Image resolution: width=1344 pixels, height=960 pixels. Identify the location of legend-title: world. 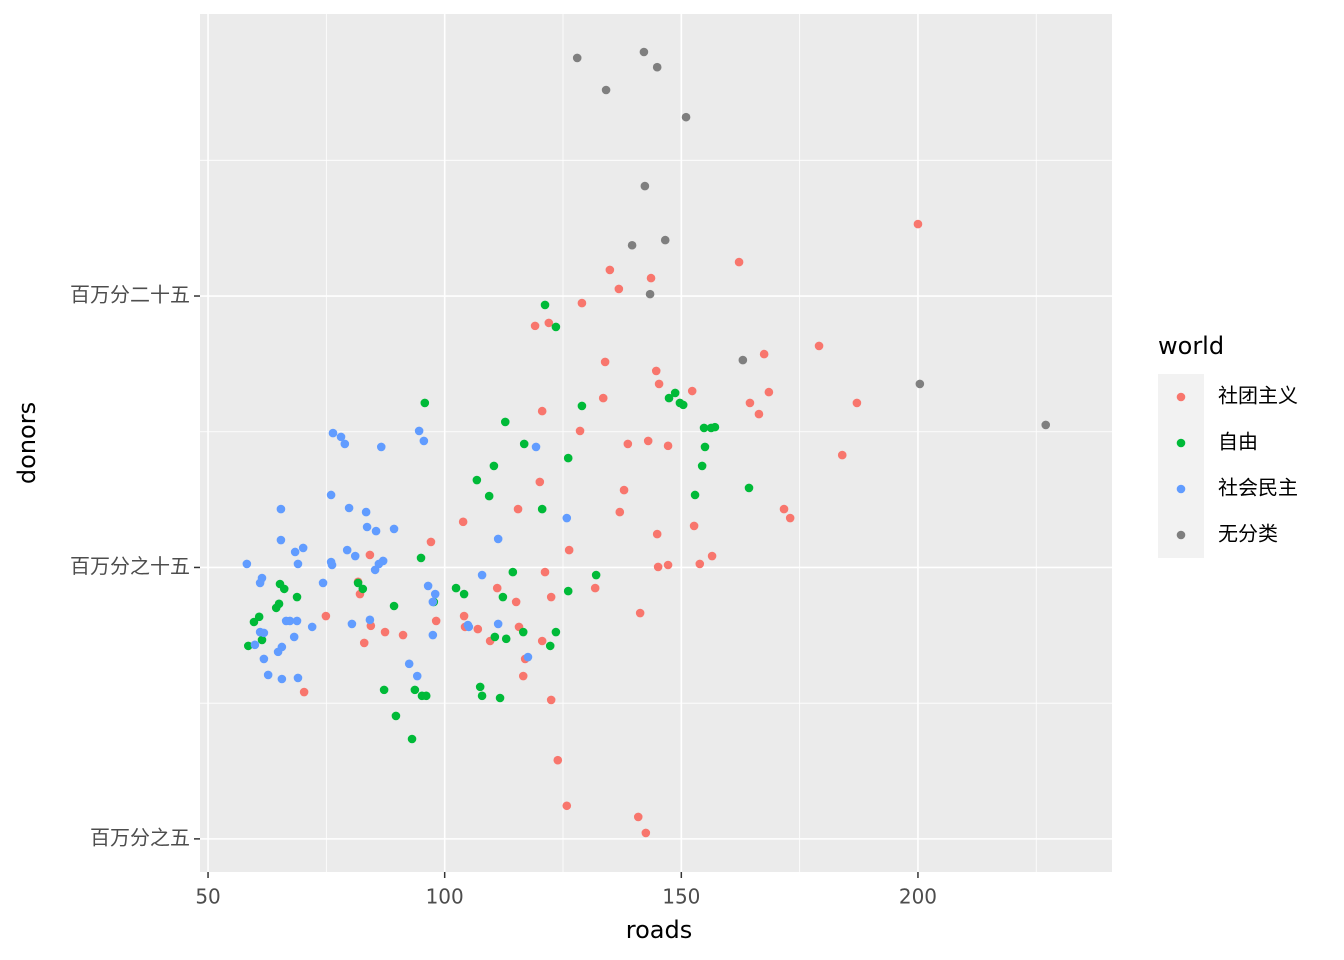
(1191, 346).